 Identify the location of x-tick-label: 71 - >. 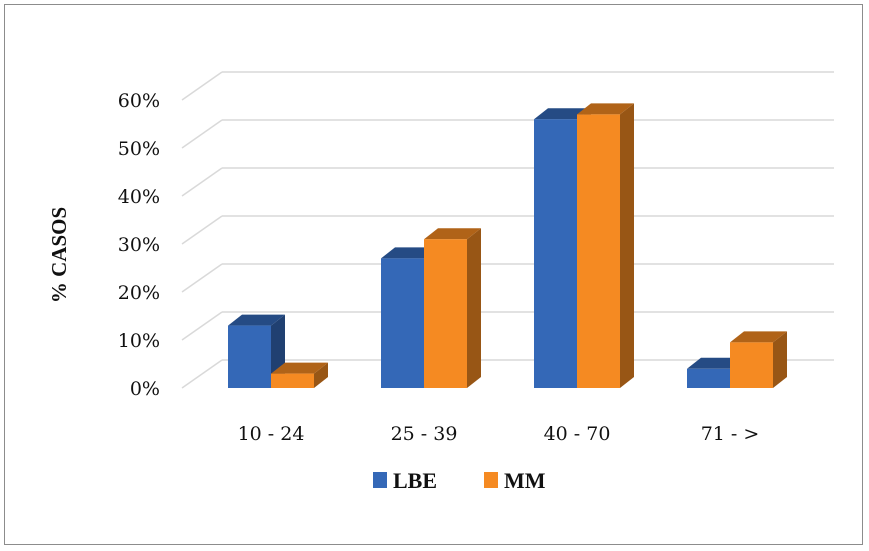
(730, 434).